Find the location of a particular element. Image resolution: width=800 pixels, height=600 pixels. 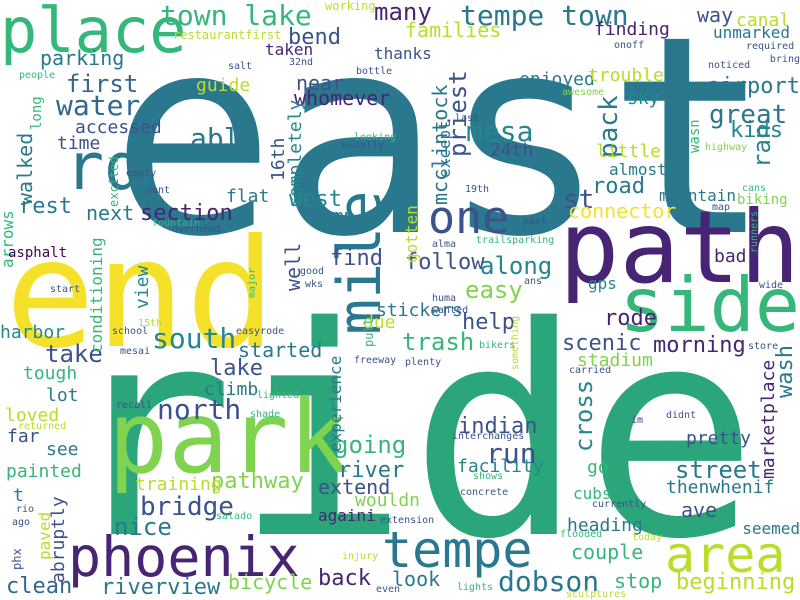

word-trouble: trouble is located at coordinates (626, 75).